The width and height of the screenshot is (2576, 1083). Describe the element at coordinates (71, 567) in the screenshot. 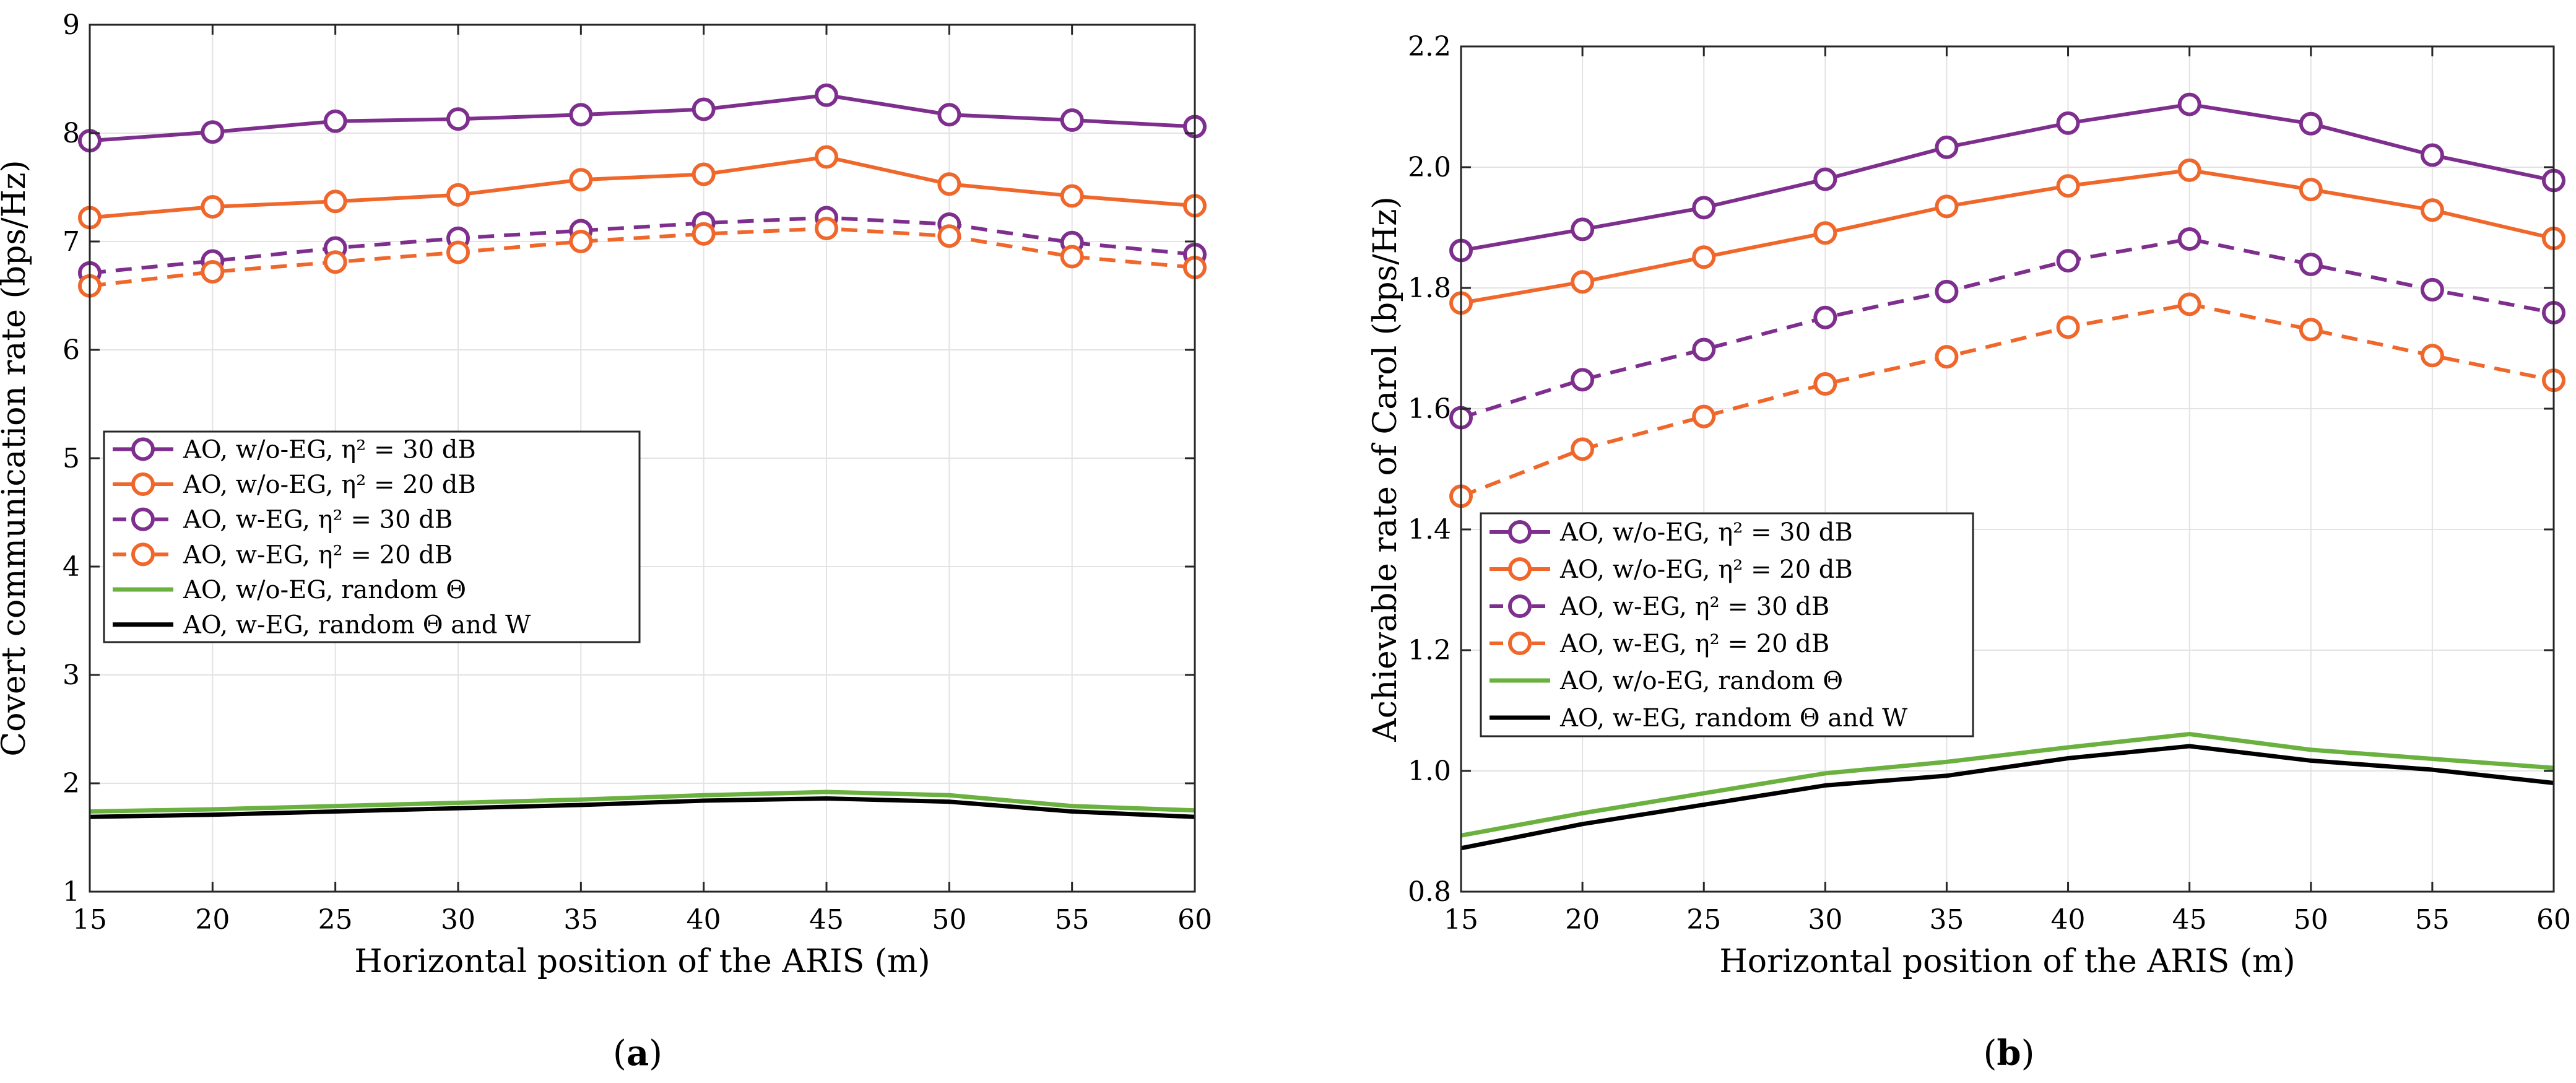

I see `y-tick-label: 4` at that location.